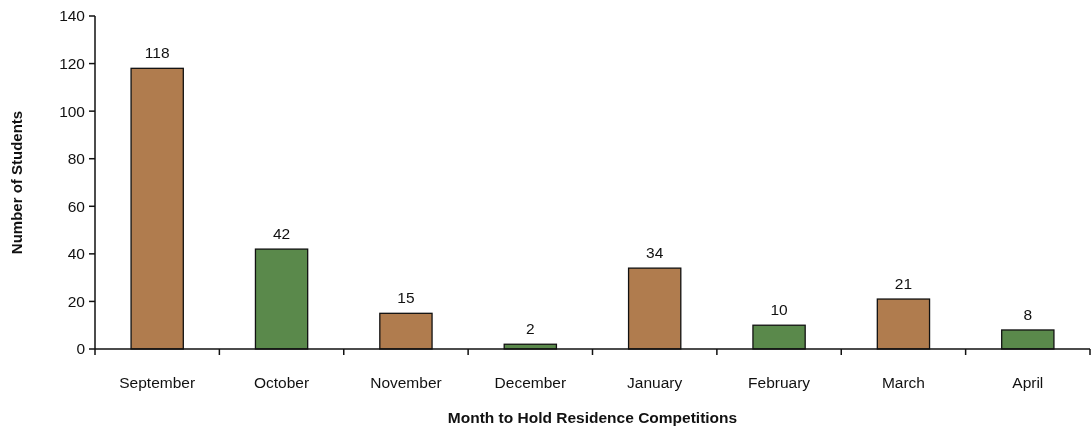 This screenshot has height=432, width=1091. Describe the element at coordinates (655, 253) in the screenshot. I see `data-label: 34` at that location.